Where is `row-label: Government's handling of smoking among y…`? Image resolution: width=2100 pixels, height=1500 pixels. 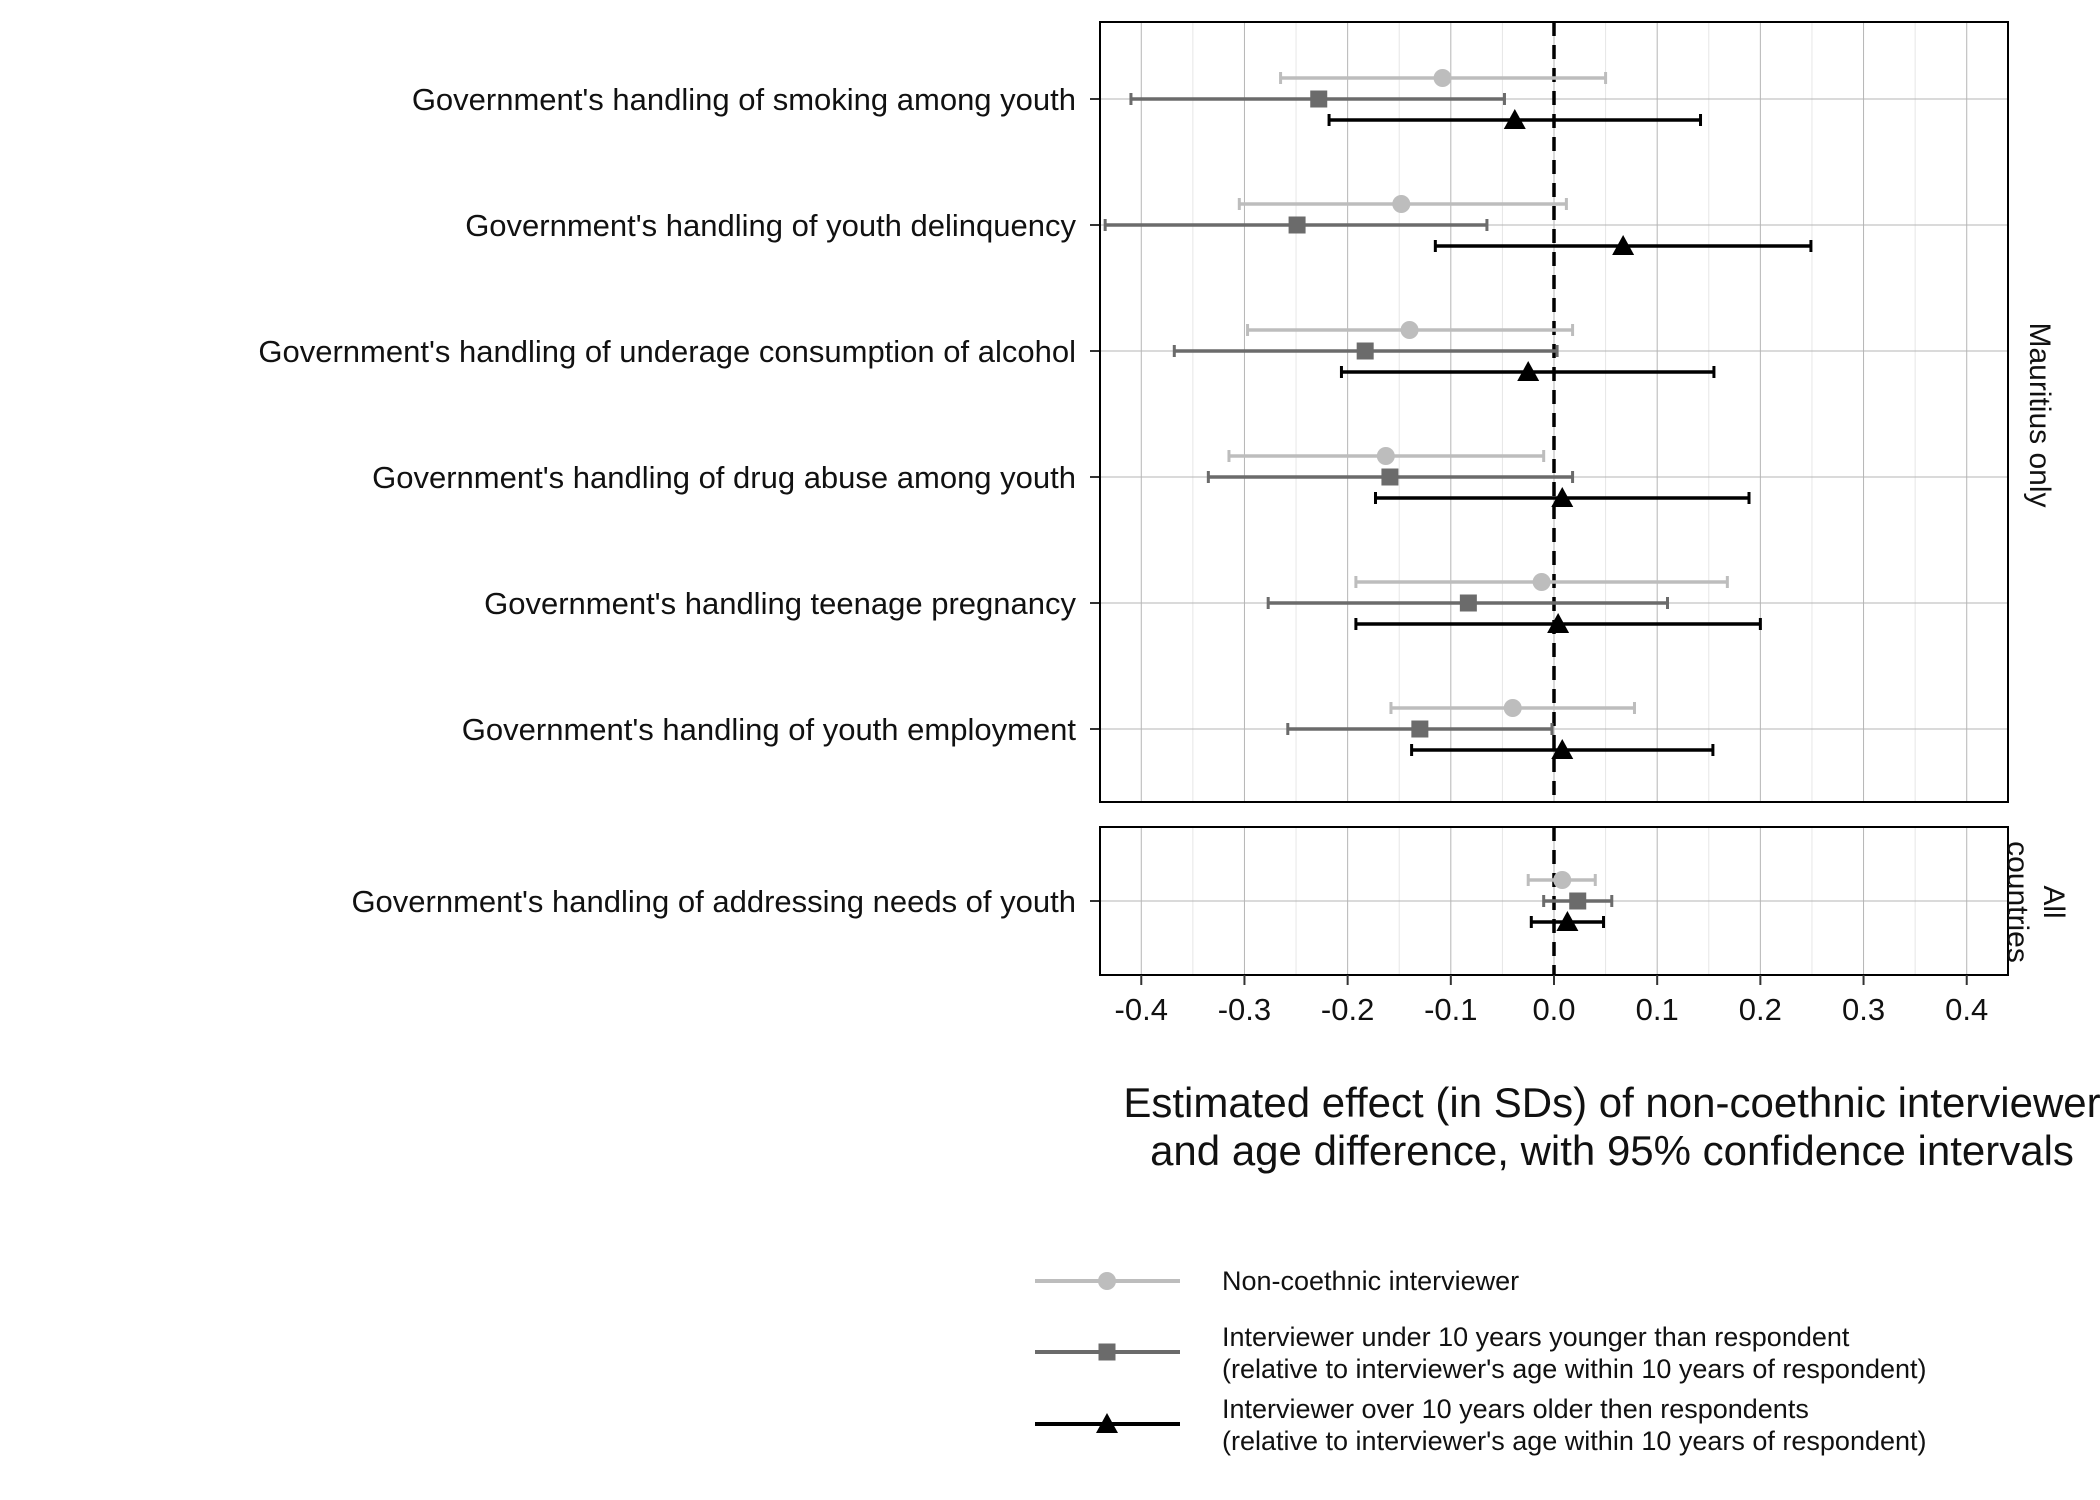
row-label: Government's handling of smoking among y… is located at coordinates (744, 99).